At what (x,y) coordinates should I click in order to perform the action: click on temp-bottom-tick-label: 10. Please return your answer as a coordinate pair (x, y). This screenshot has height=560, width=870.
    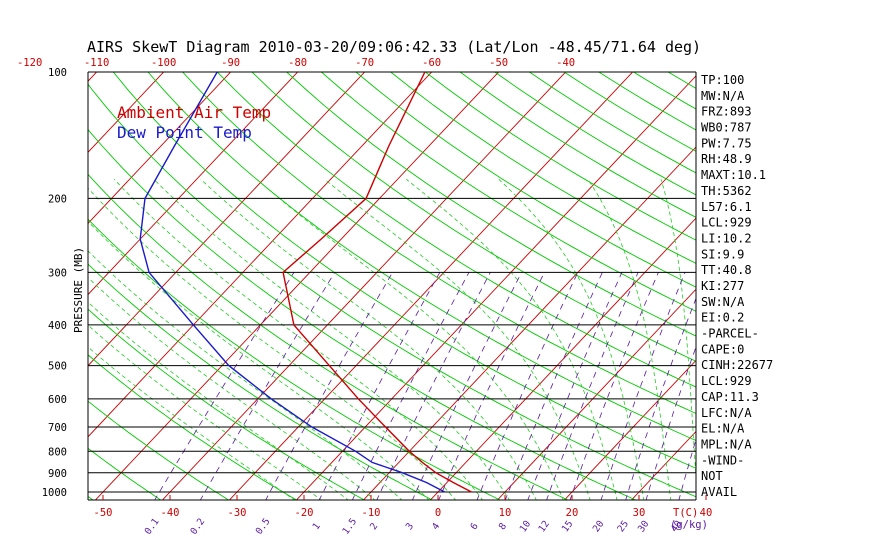
    Looking at the image, I should click on (505, 513).